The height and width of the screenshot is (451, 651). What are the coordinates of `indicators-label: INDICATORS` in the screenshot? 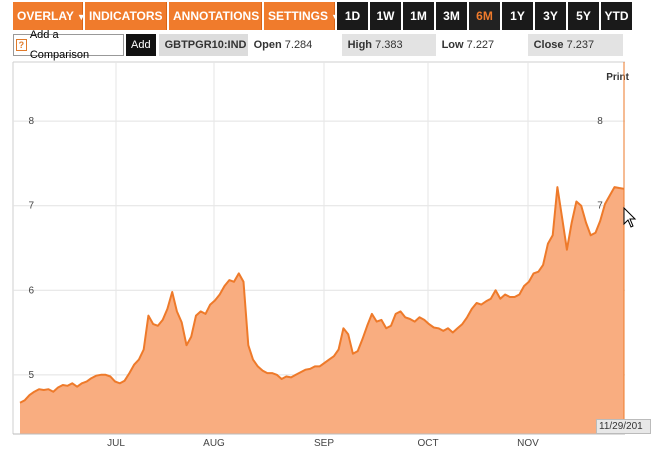 It's located at (126, 16).